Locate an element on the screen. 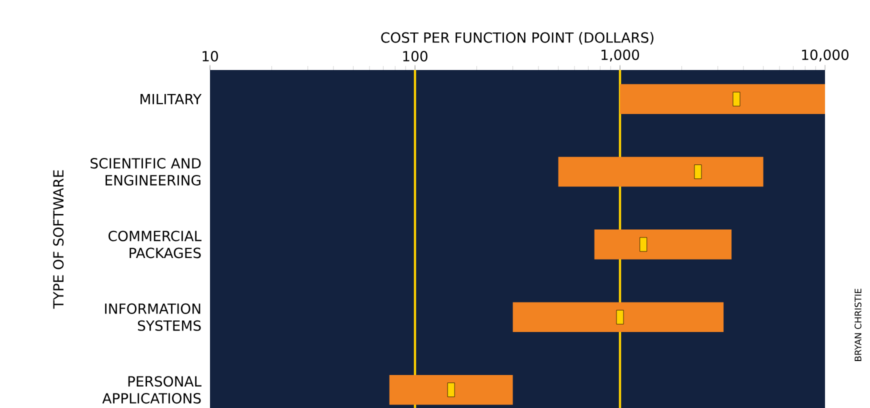  text: BRYAN CHRISTIE is located at coordinates (858, 324).